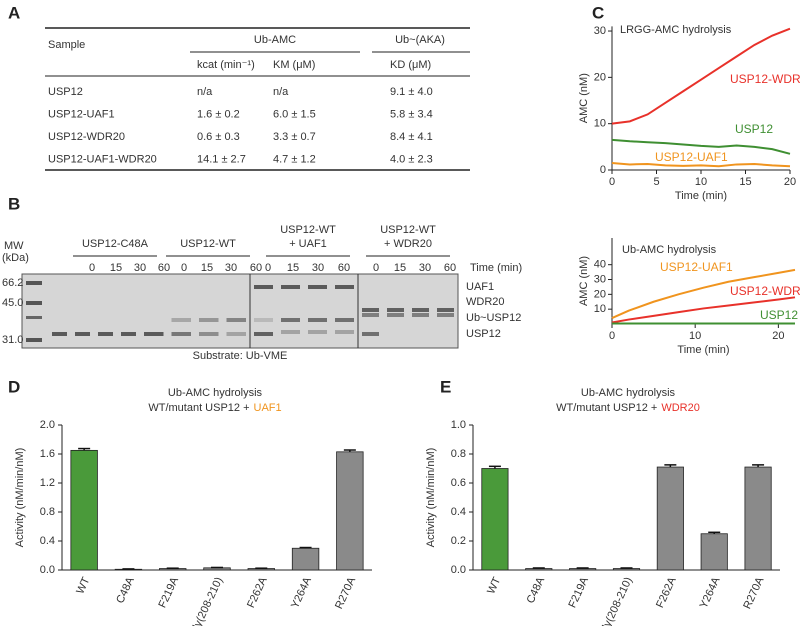  I want to click on x-tick-label: 20, so click(790, 182).